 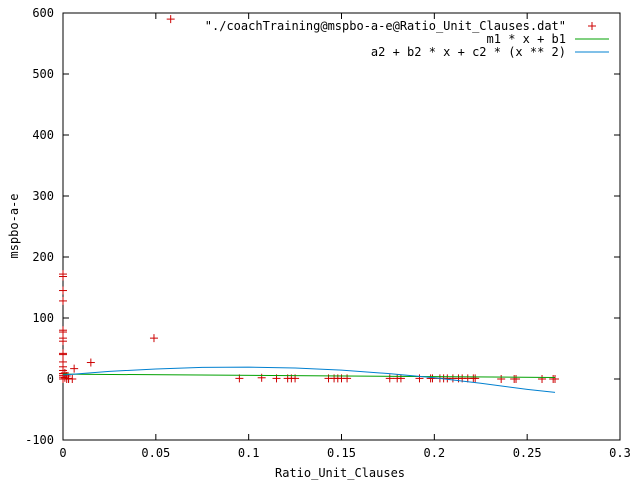 I want to click on legend-entry-label: m1 * x + b1, so click(x=526, y=39).